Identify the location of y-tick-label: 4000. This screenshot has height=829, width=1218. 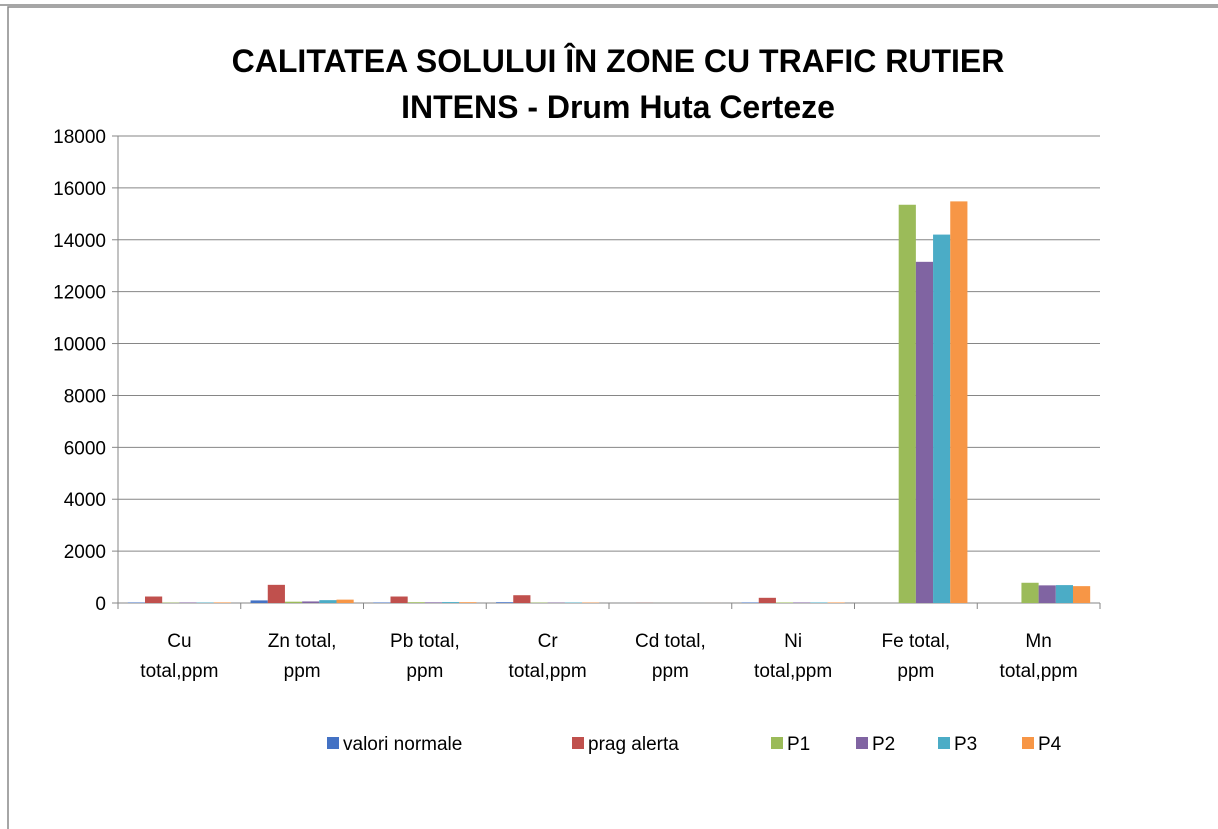
(85, 500).